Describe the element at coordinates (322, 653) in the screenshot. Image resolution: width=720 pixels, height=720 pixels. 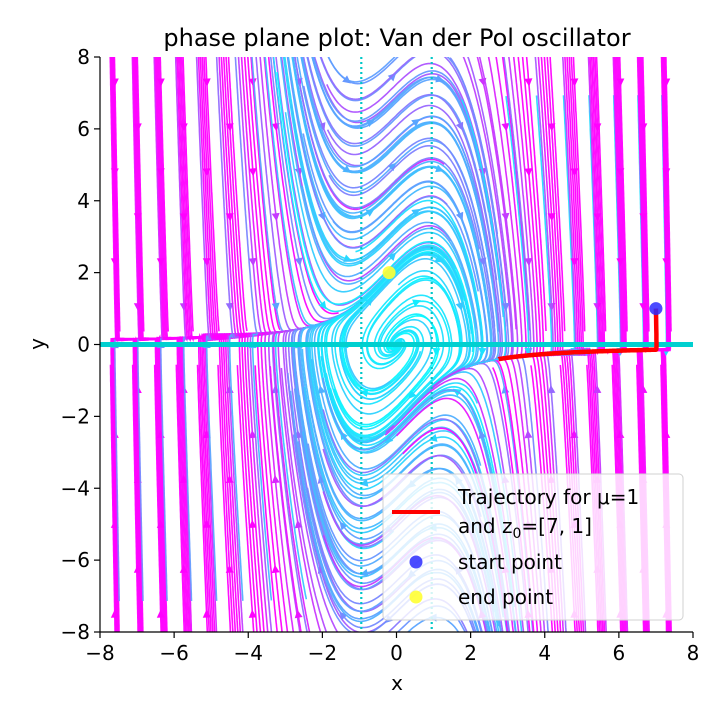
I see `x-tick-label: −2` at that location.